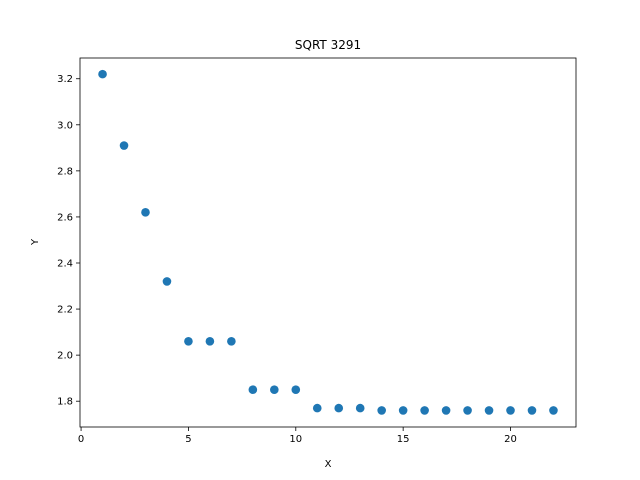 The image size is (640, 480). Describe the element at coordinates (65, 171) in the screenshot. I see `y-tick-label: 2.8` at that location.